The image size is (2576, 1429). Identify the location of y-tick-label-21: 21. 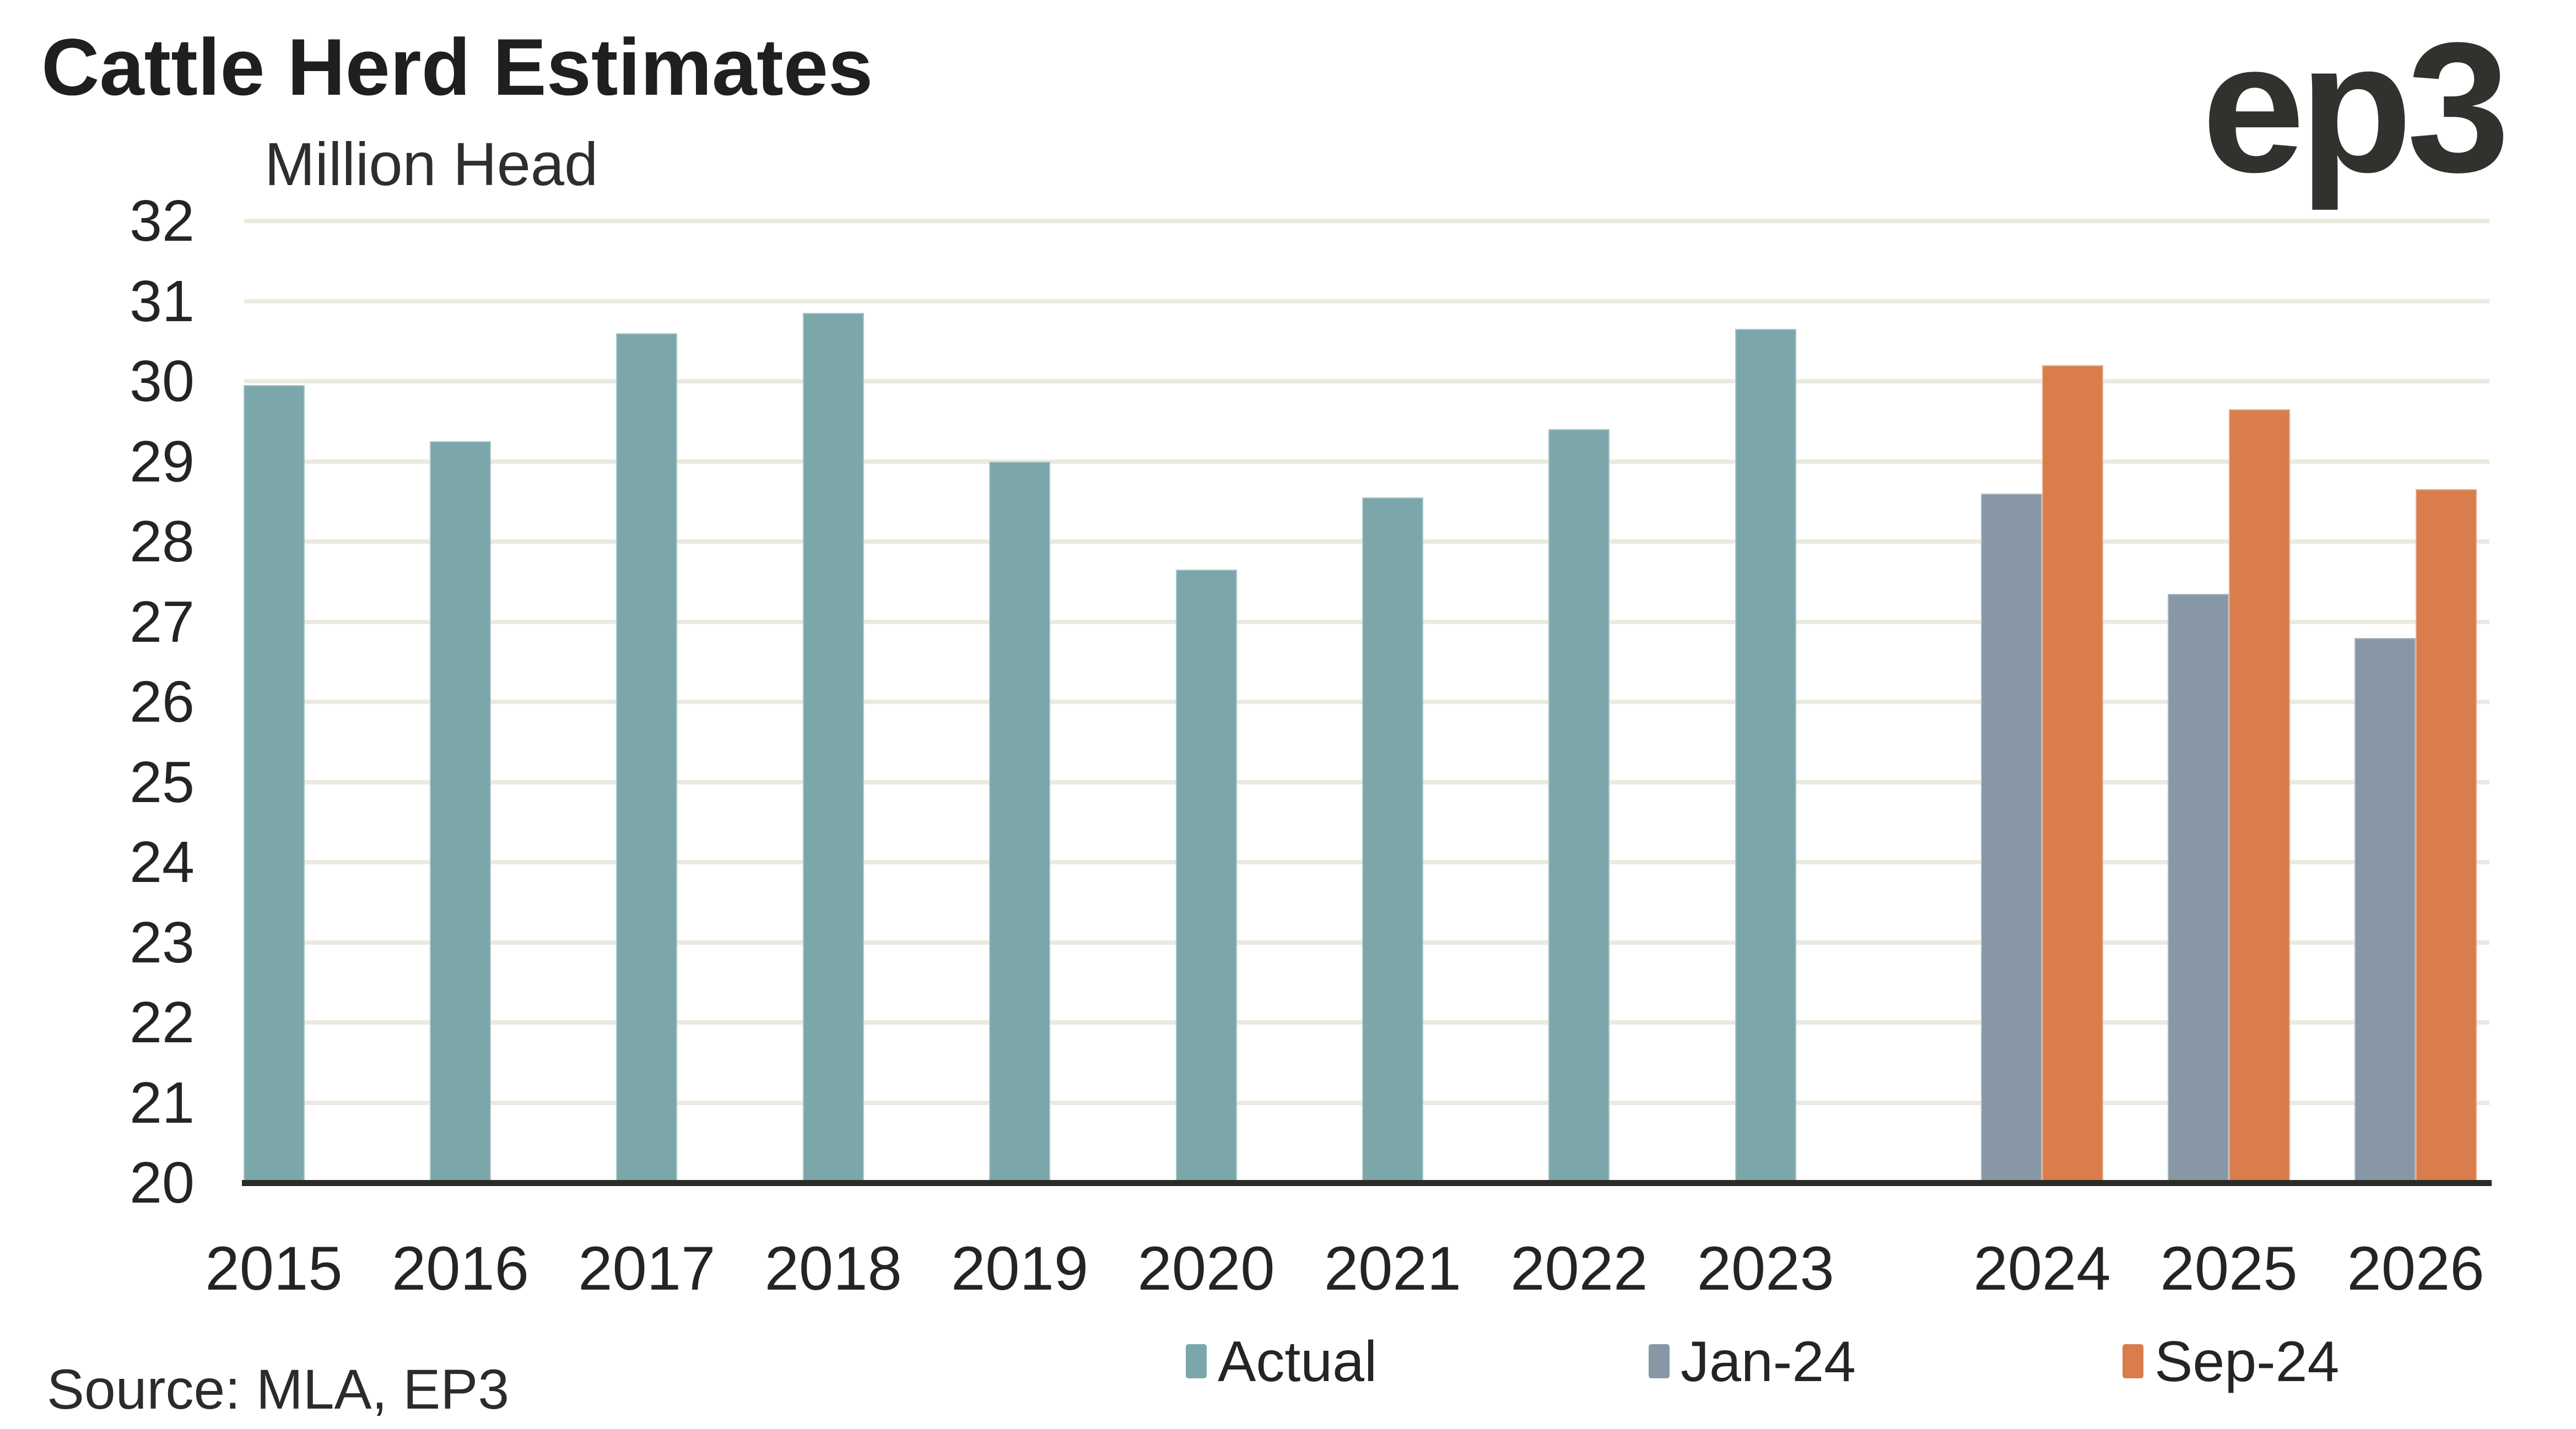
(162, 1102).